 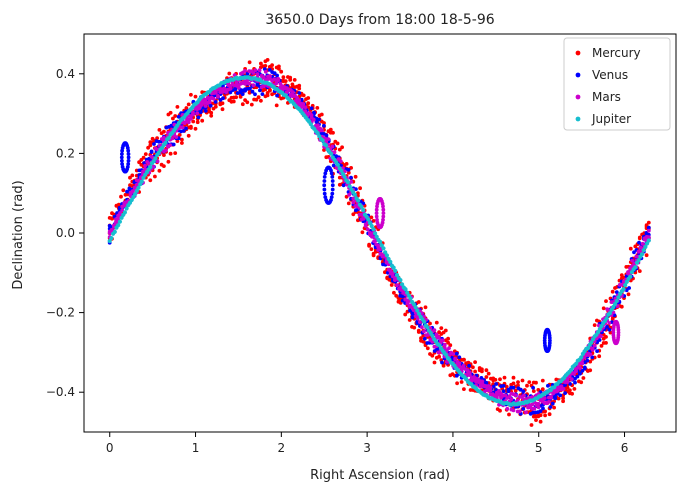 What do you see at coordinates (606, 97) in the screenshot?
I see `legend-label-mars: Mars` at bounding box center [606, 97].